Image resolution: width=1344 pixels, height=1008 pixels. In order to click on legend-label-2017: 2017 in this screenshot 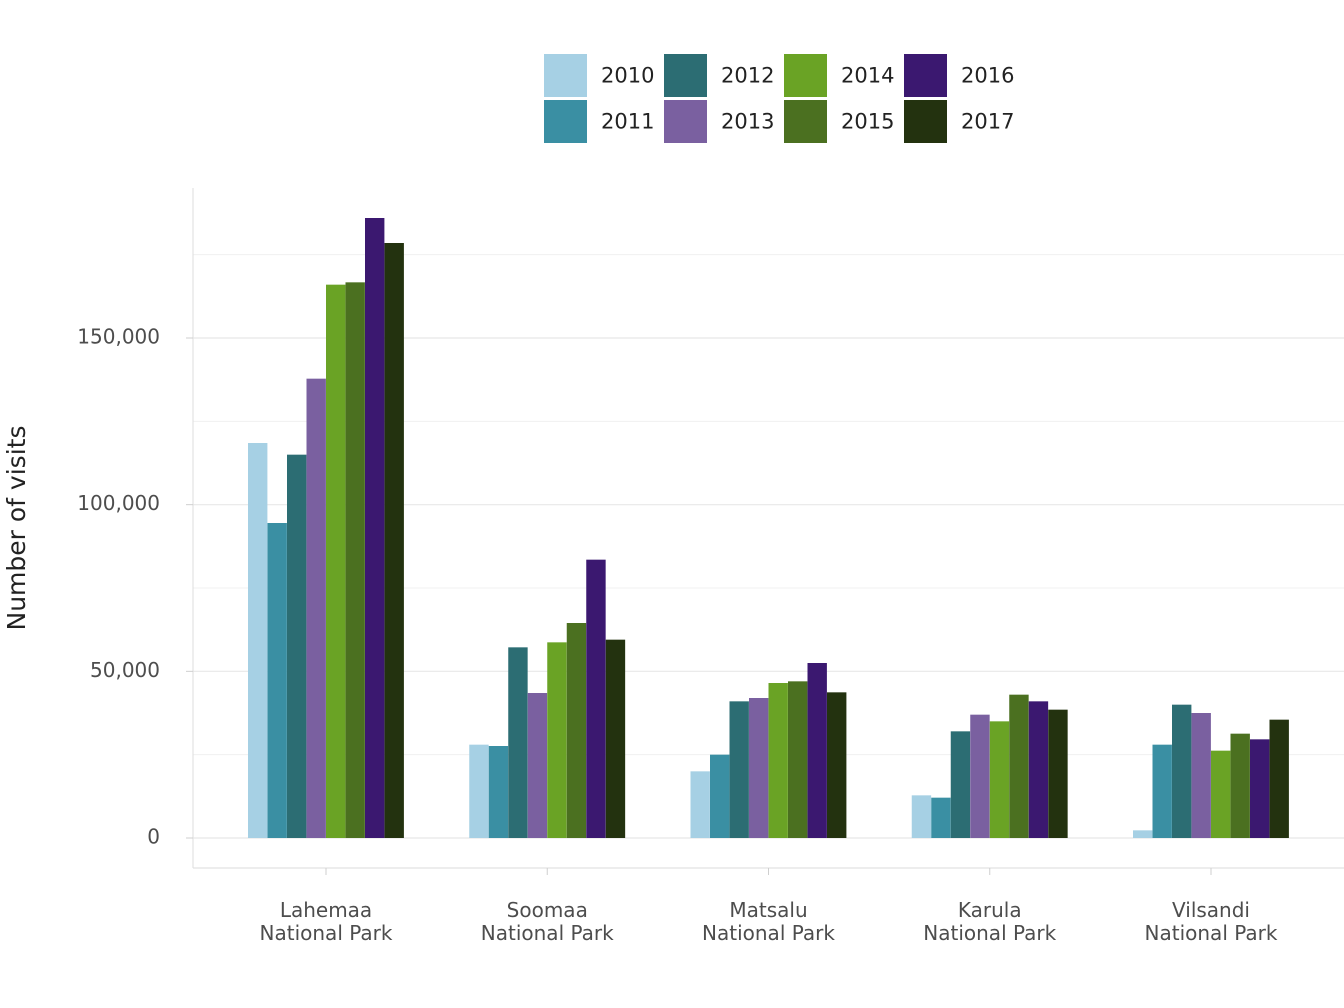, I will do `click(987, 122)`.